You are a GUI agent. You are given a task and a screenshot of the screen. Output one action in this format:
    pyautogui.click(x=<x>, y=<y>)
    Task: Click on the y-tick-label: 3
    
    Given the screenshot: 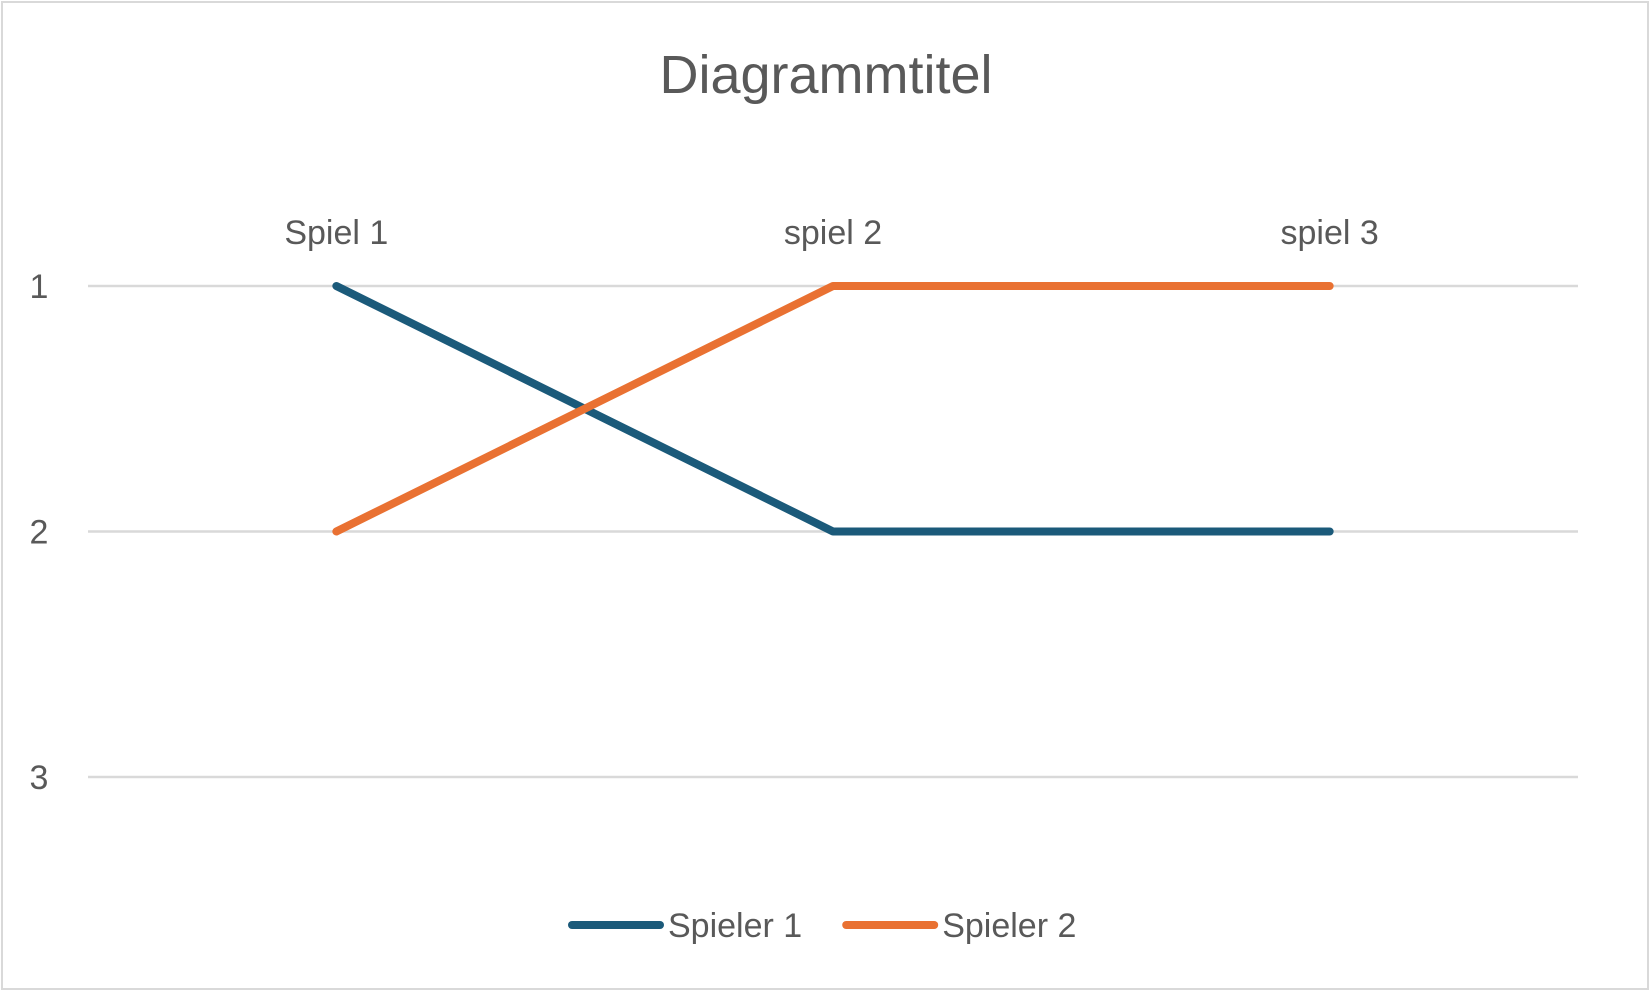 What is the action you would take?
    pyautogui.click(x=39, y=778)
    